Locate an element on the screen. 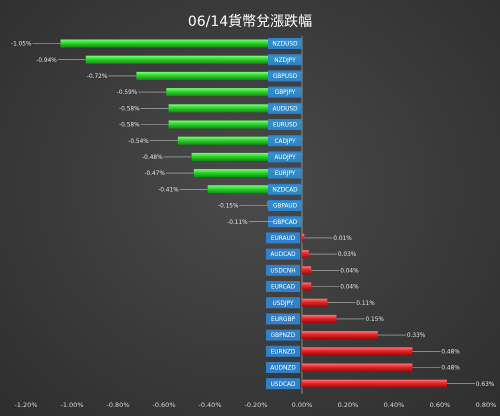 The height and width of the screenshot is (416, 500). bar-gbpjpy is located at coordinates (234, 92).